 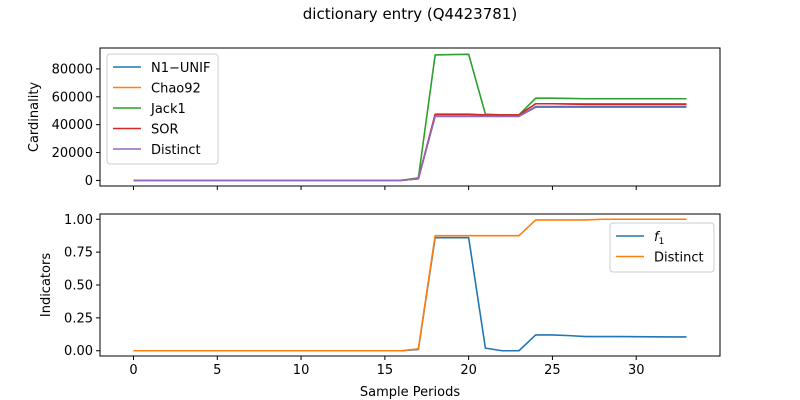 I want to click on y-tick-label: 40000, so click(x=72, y=125).